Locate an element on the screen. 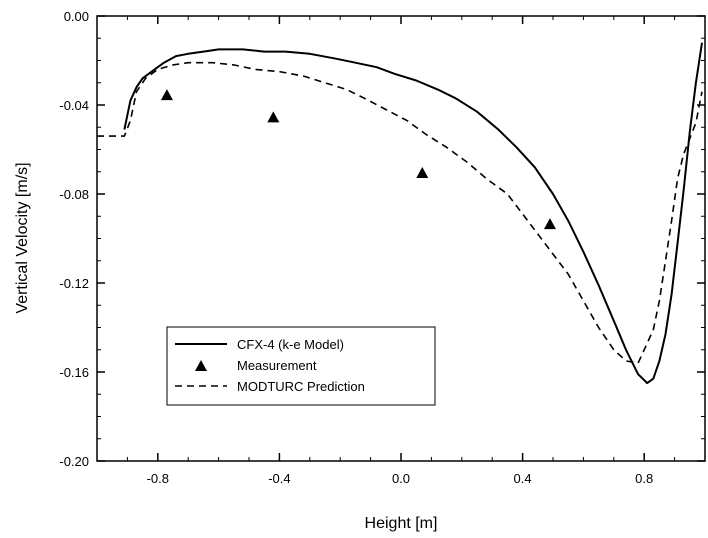  y-tick-label: -0.08 is located at coordinates (74, 194).